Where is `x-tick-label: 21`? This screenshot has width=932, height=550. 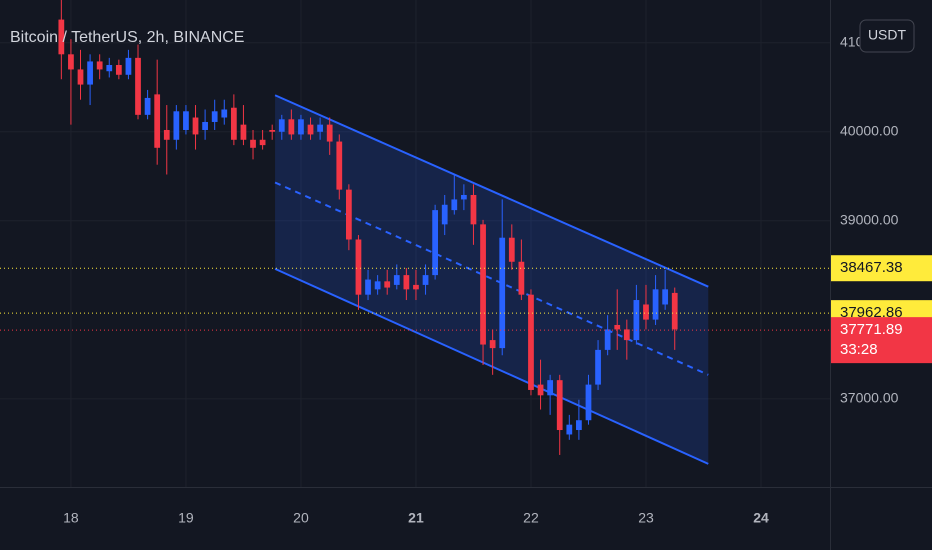
x-tick-label: 21 is located at coordinates (416, 518).